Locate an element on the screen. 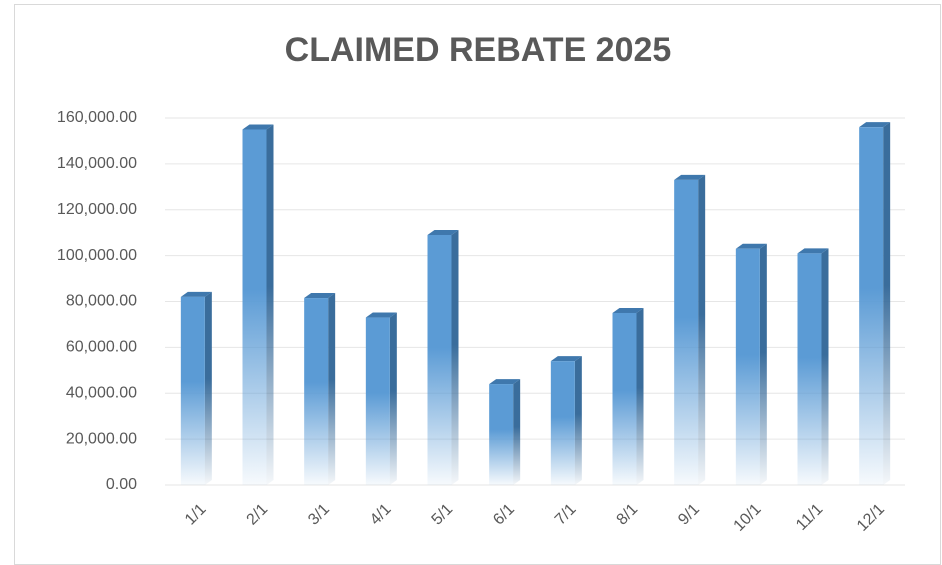 The height and width of the screenshot is (565, 942). y-tick-label: 100,000.00 is located at coordinates (97, 255).